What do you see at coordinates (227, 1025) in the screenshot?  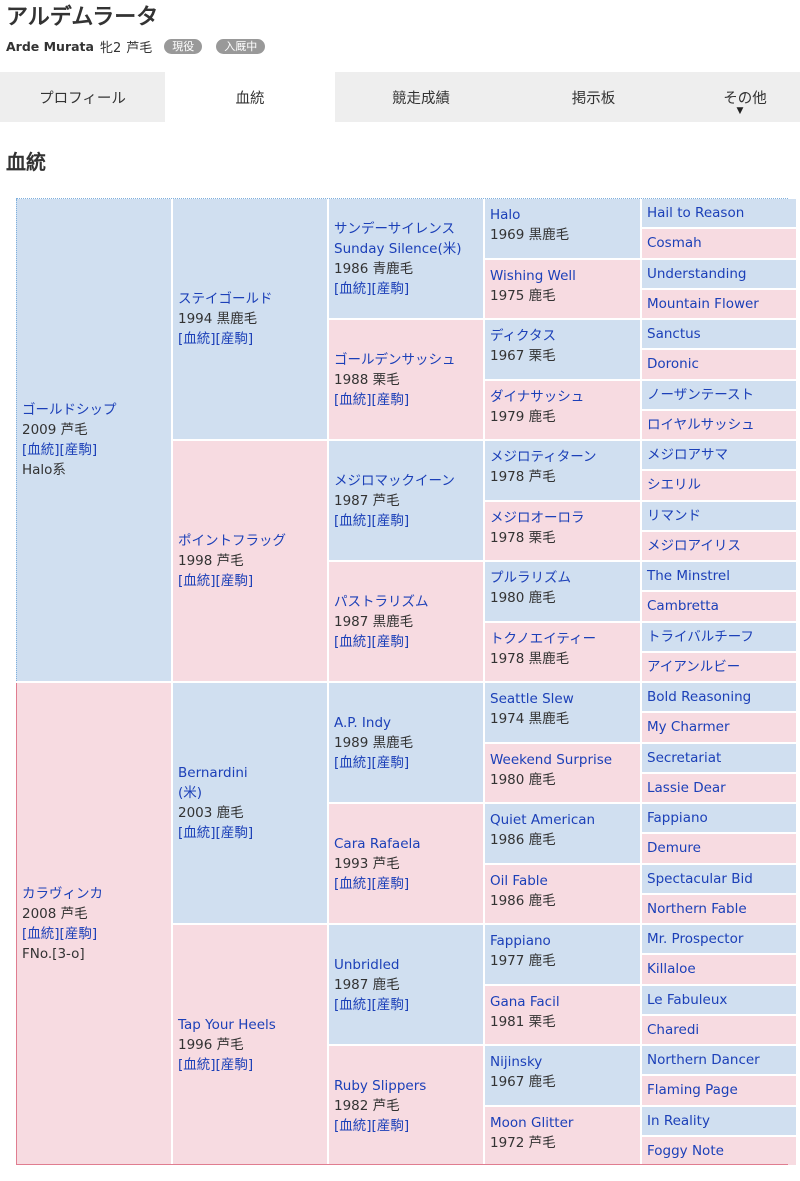 I see `ancestor-name-link: Tap Your Heels` at bounding box center [227, 1025].